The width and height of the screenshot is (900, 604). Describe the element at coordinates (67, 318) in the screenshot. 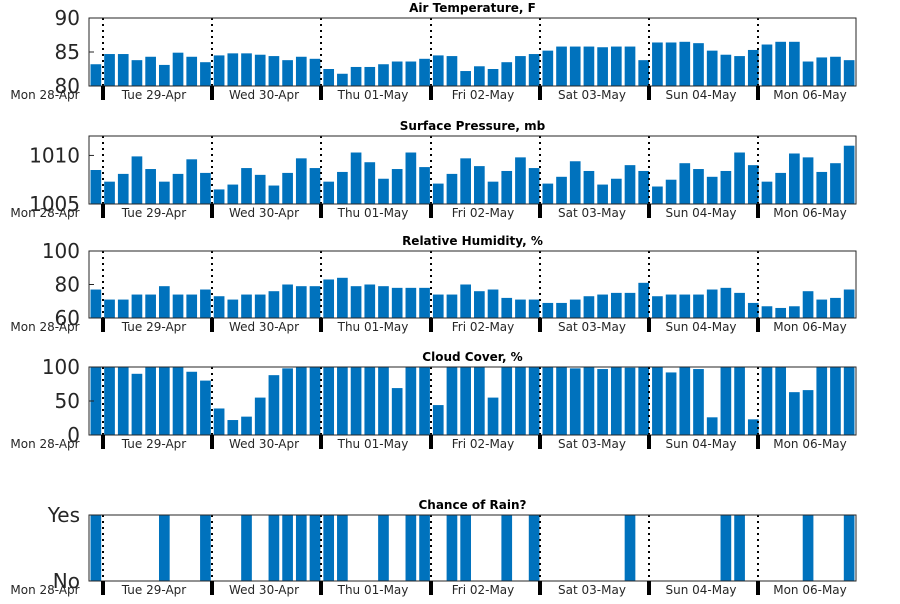

I see `y-tick-label: 60` at that location.